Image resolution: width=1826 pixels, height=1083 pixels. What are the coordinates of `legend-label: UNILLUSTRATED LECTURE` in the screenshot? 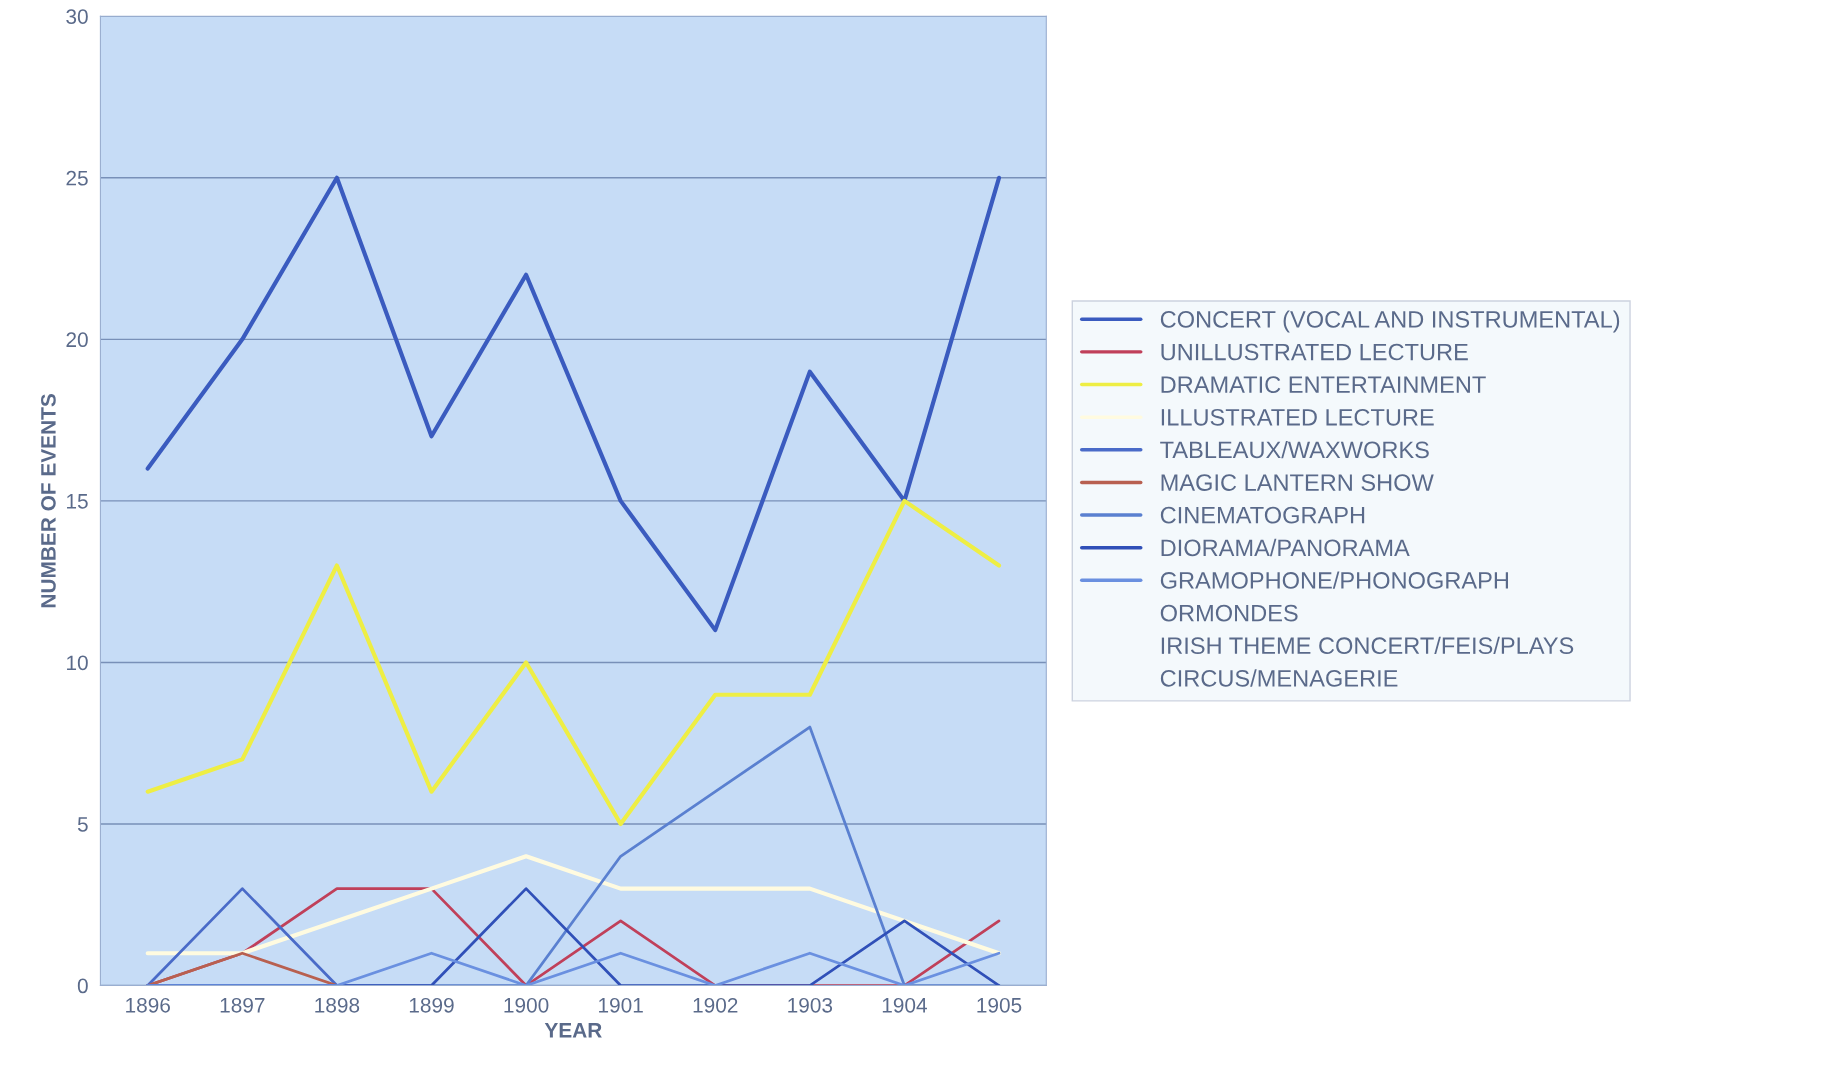 It's located at (1314, 352).